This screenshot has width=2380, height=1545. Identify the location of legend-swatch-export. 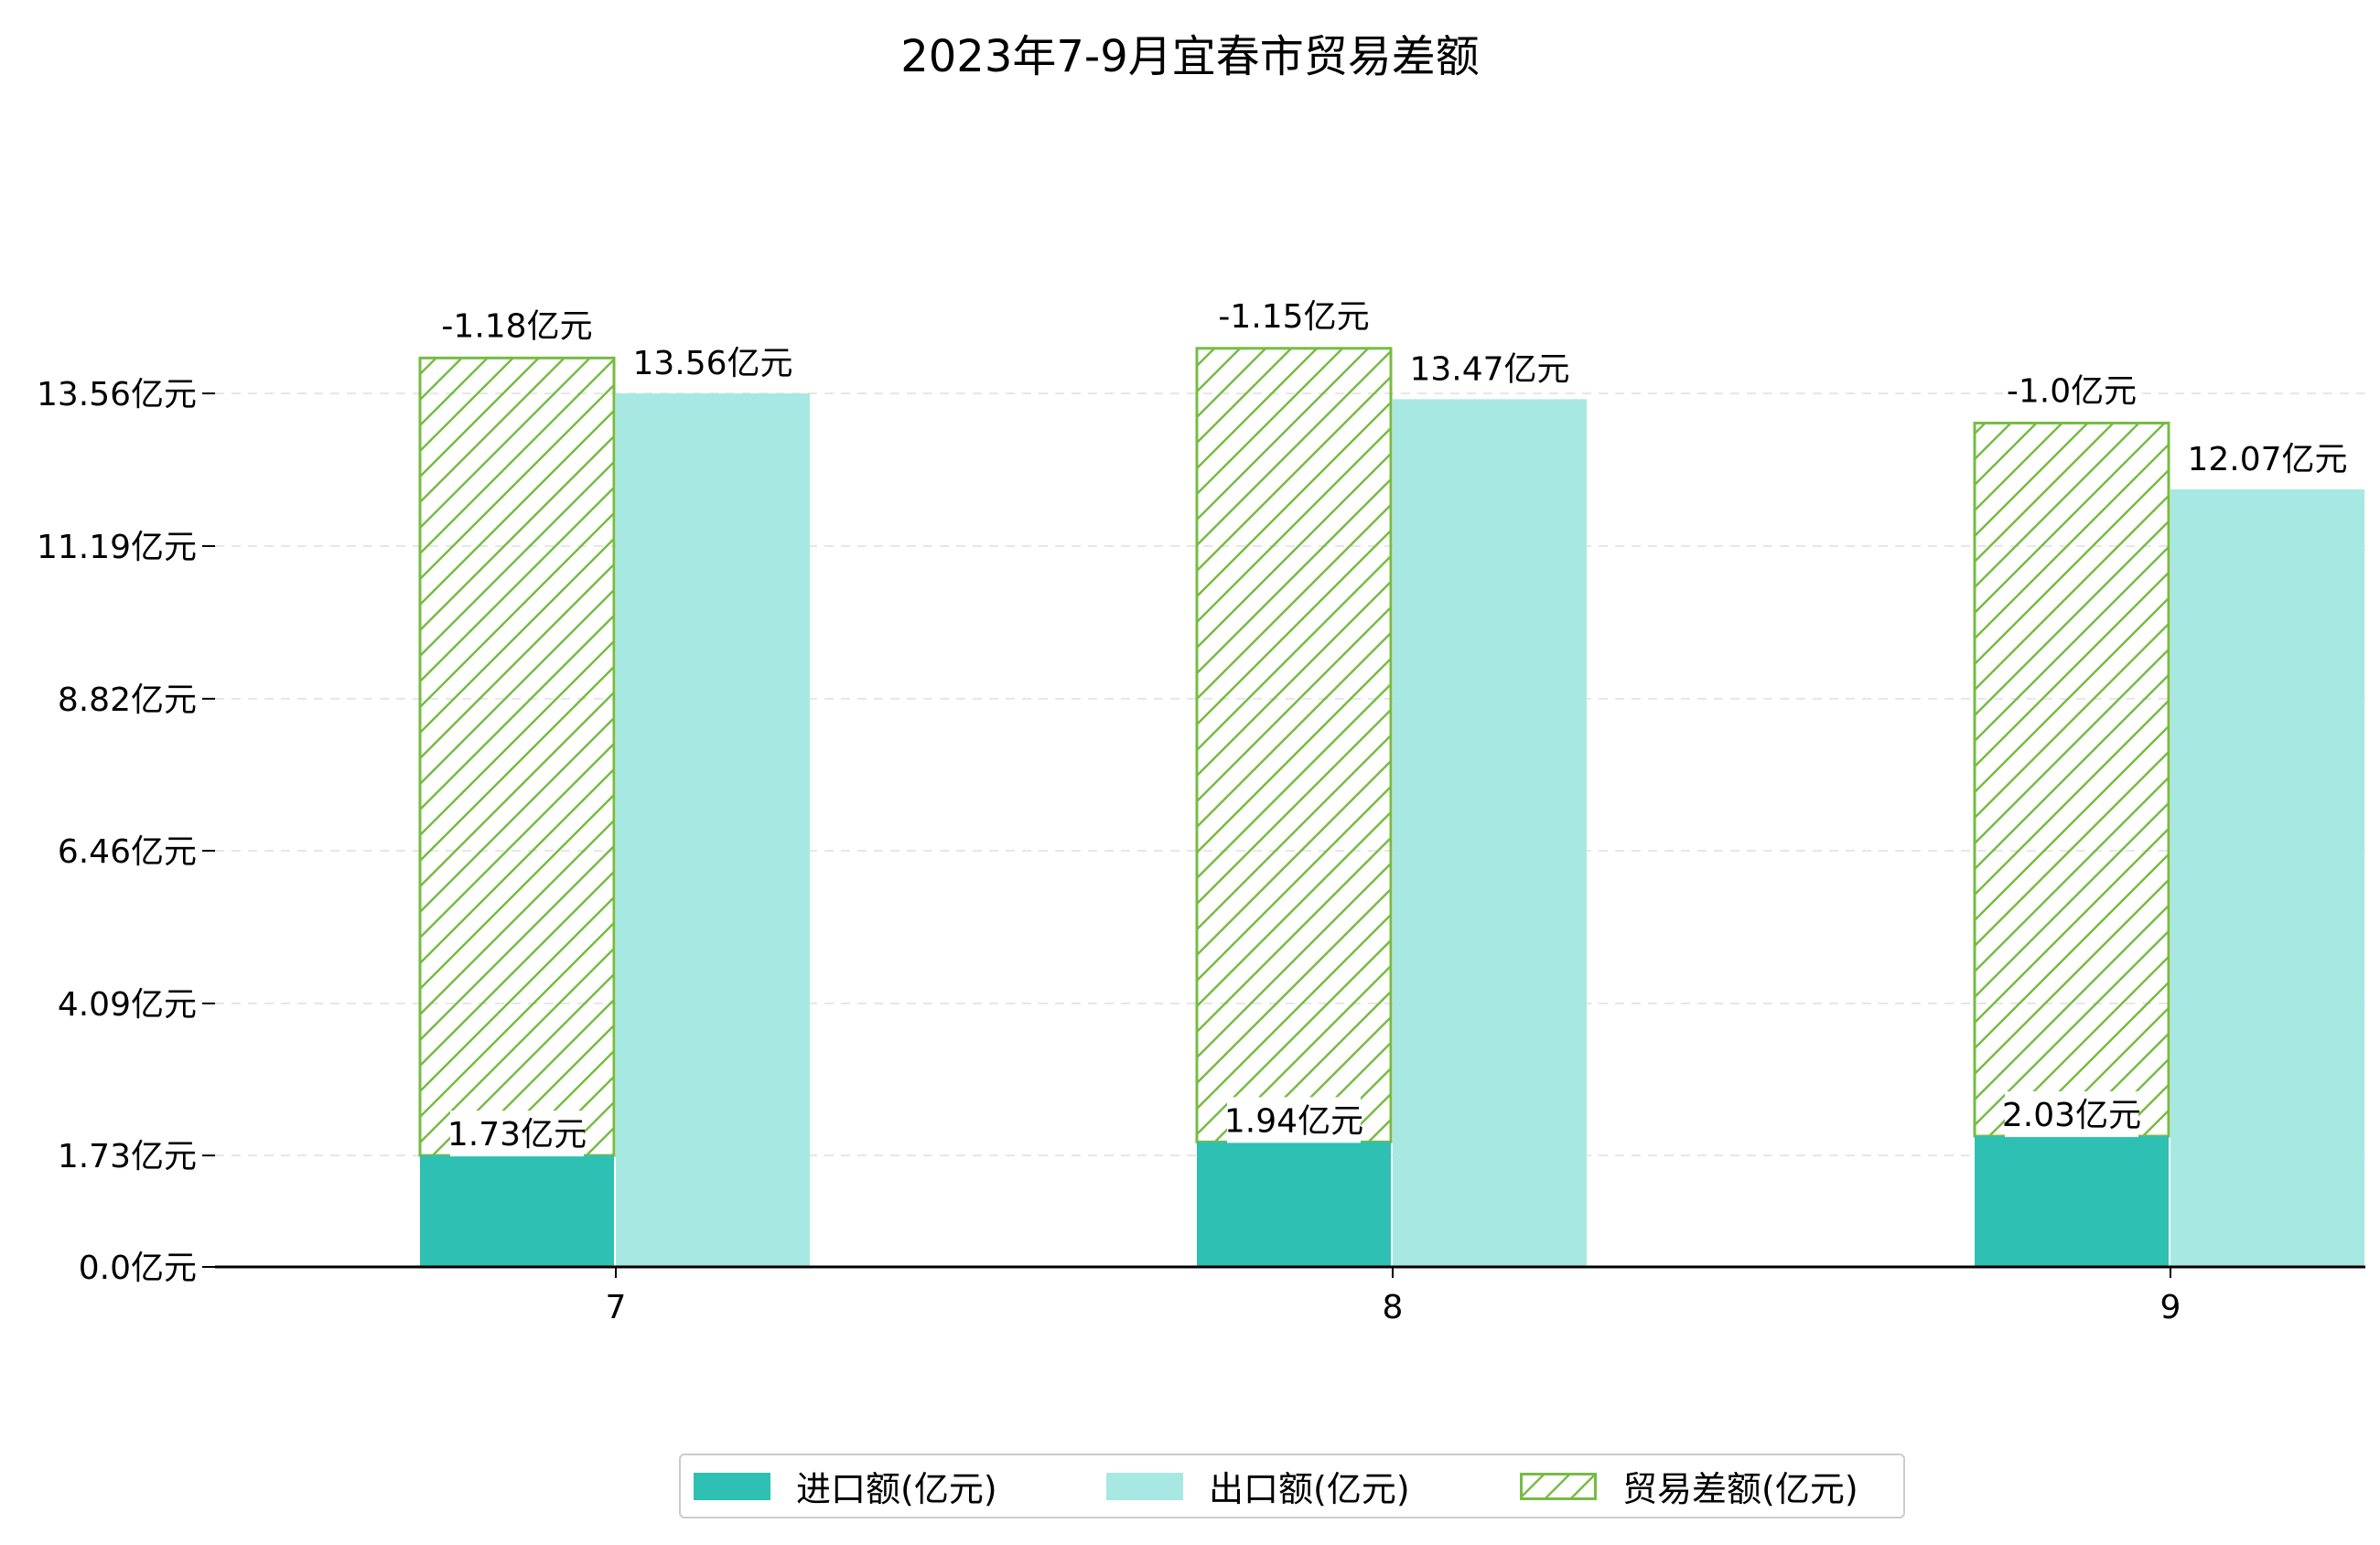
(1144, 1486).